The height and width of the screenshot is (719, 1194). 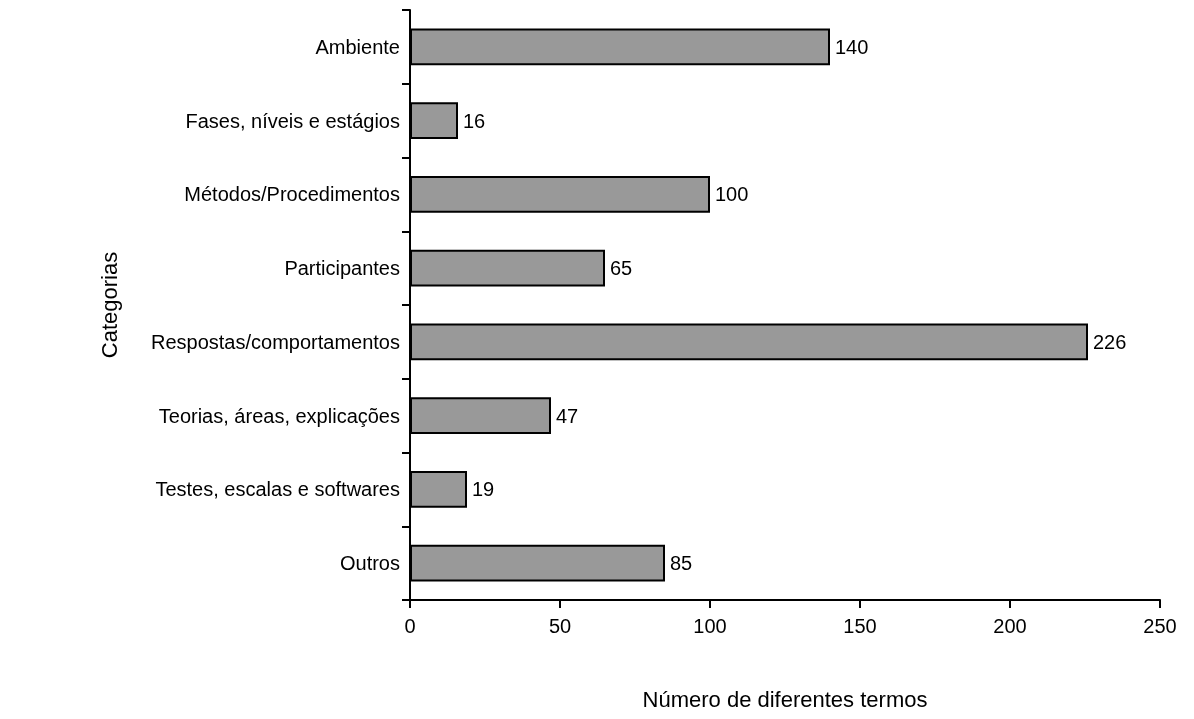 What do you see at coordinates (1160, 626) in the screenshot?
I see `x-tick-label: 250` at bounding box center [1160, 626].